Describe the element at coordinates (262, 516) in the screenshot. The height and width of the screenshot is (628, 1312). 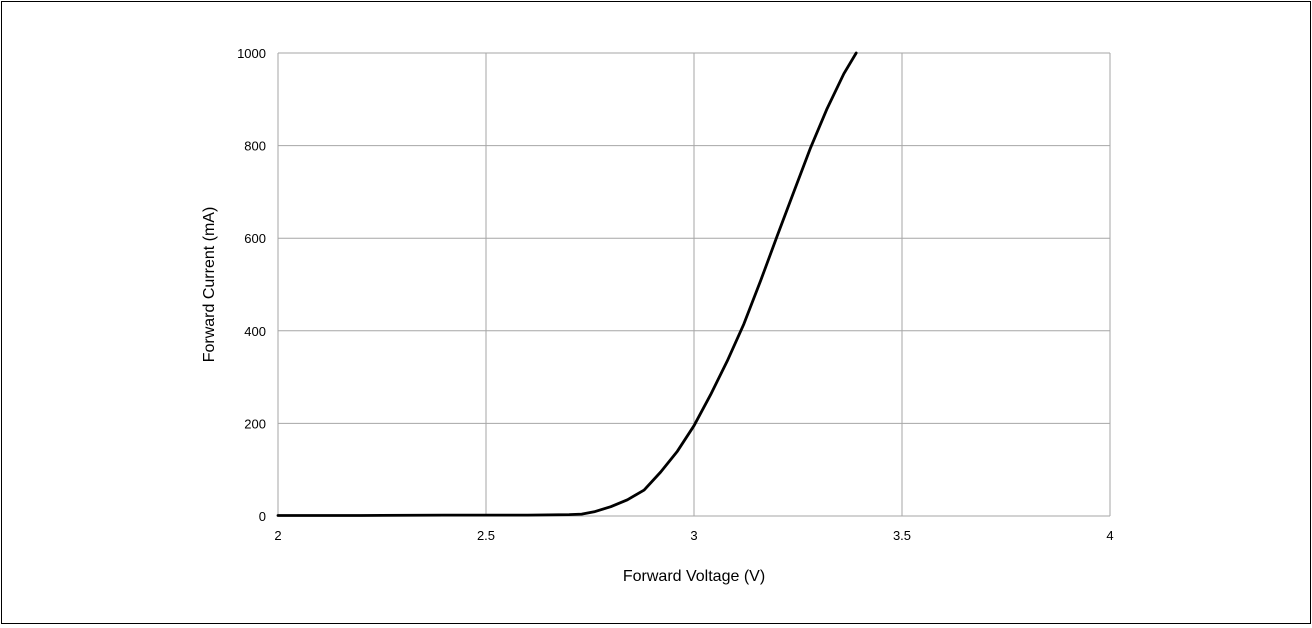
I see `y-tick-label: 0` at that location.